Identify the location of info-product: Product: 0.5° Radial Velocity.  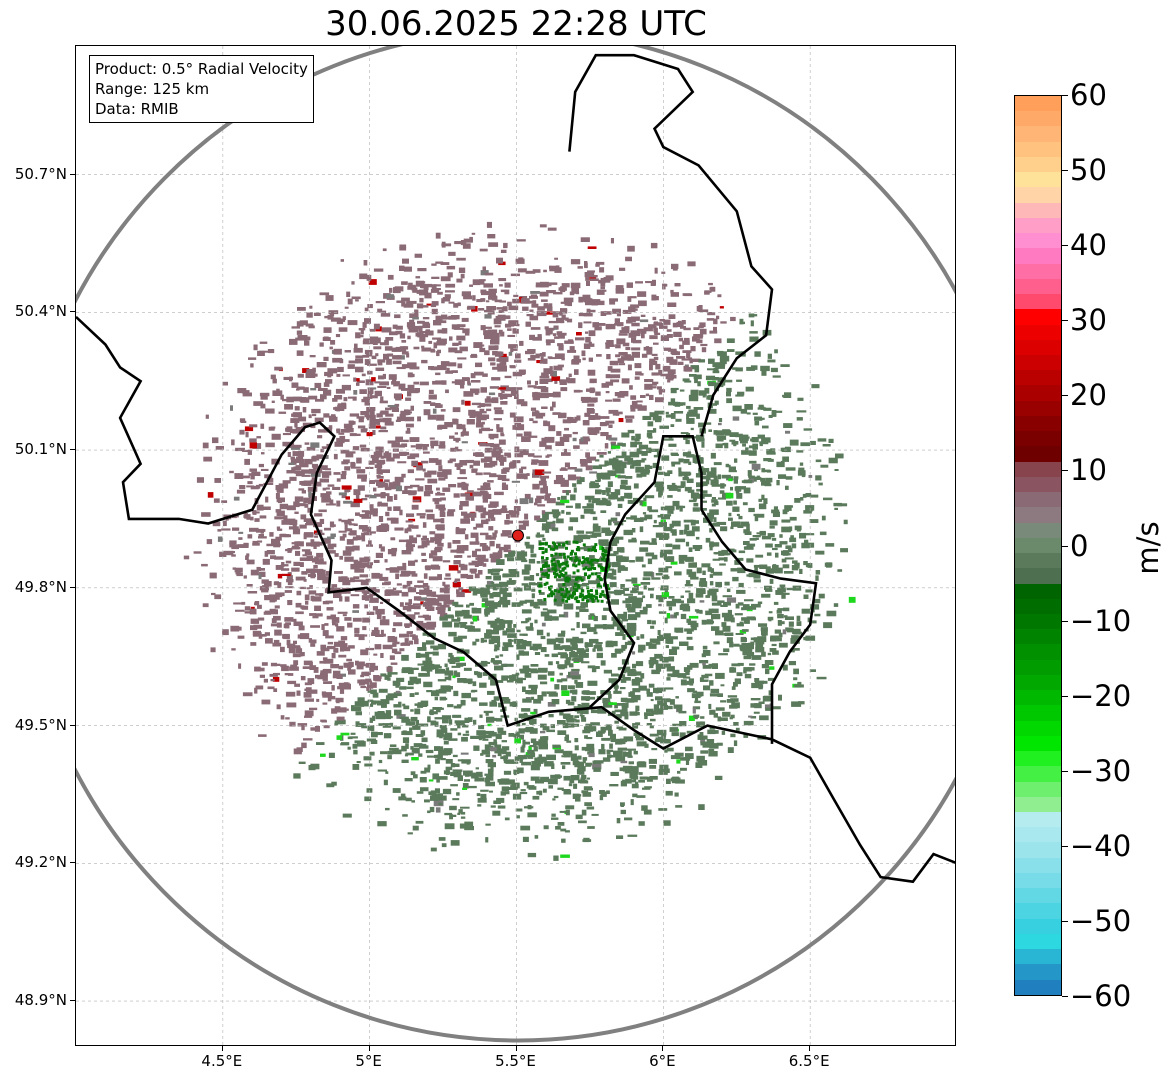
(201, 69).